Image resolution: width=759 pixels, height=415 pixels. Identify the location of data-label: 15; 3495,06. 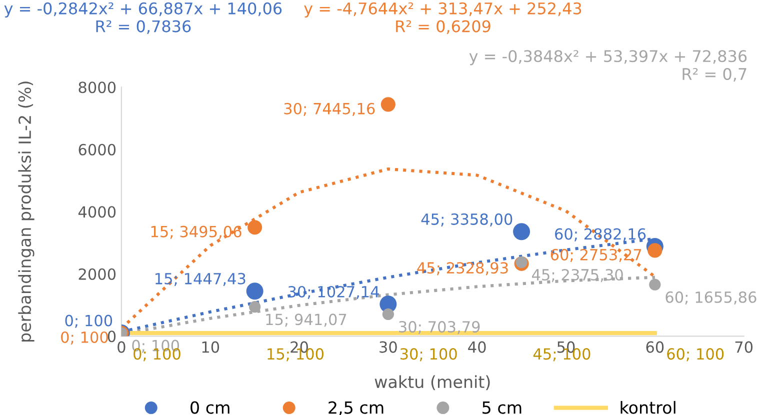
(196, 232).